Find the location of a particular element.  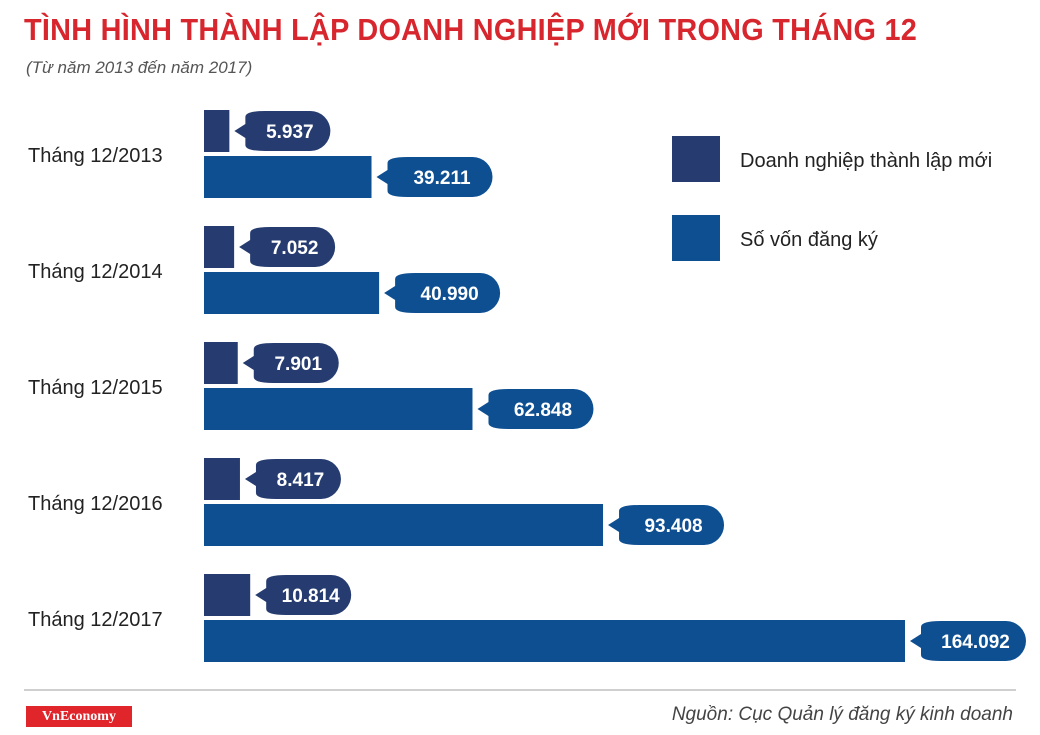

data-label: 7.052 is located at coordinates (295, 248).